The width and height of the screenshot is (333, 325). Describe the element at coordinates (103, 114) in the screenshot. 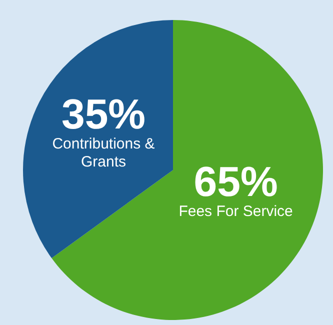

I see `data-label: 35%` at that location.